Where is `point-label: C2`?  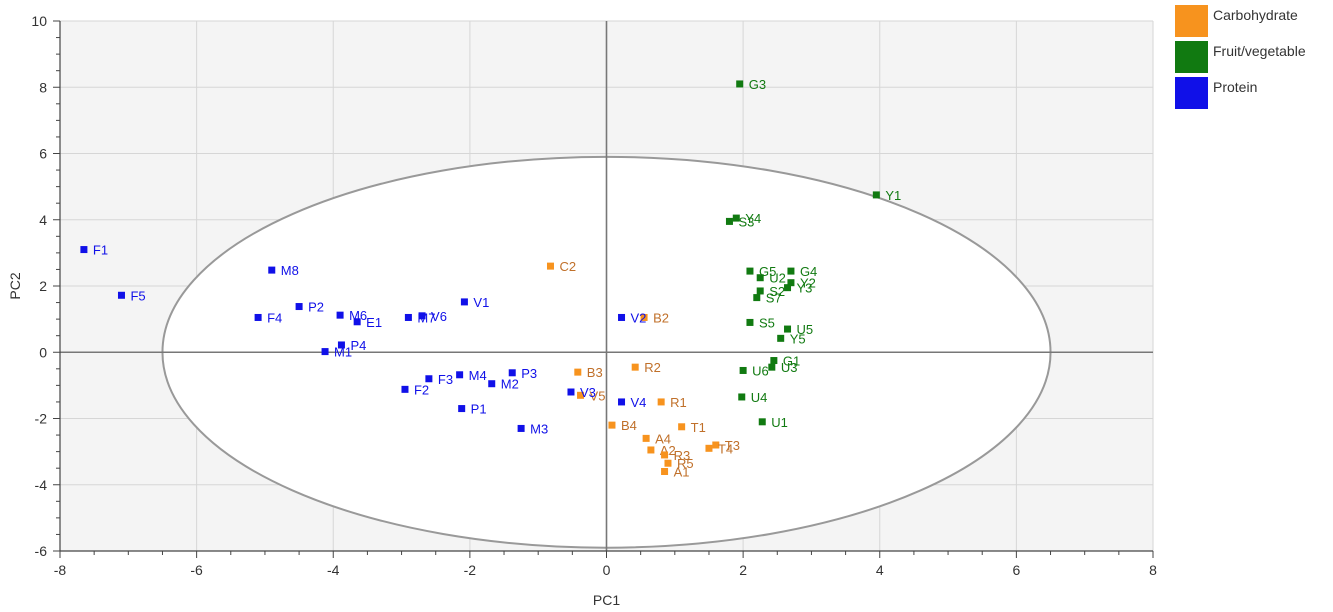 point-label: C2 is located at coordinates (567, 266).